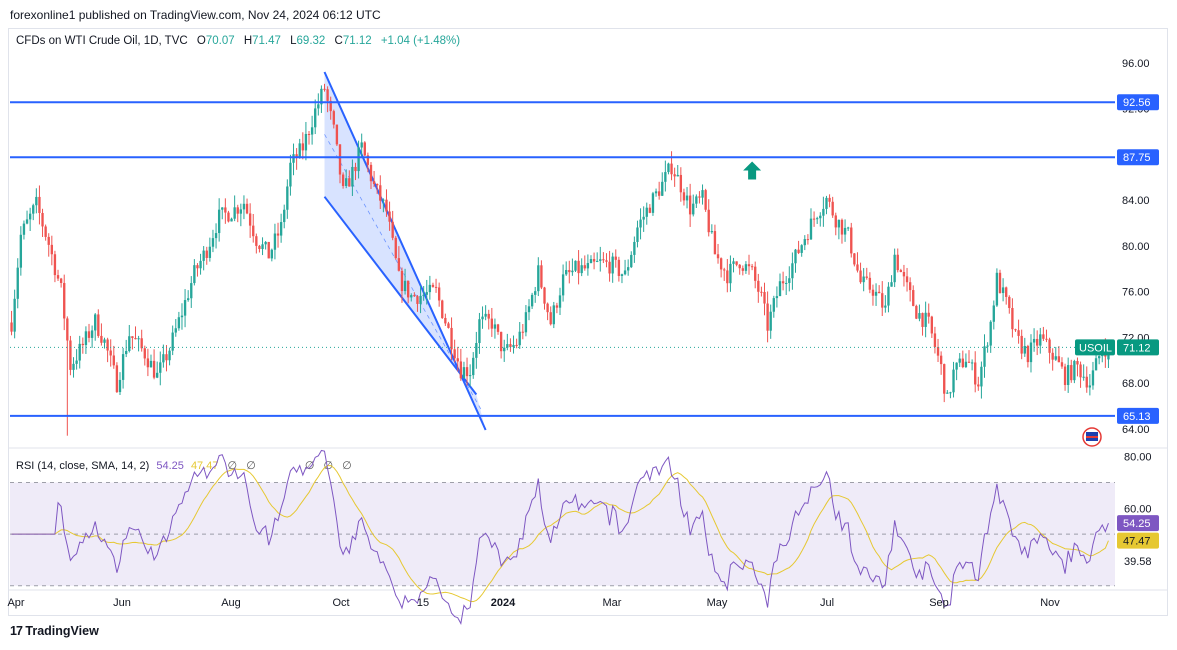  Describe the element at coordinates (1092, 437) in the screenshot. I see `us-flag-icon` at that location.